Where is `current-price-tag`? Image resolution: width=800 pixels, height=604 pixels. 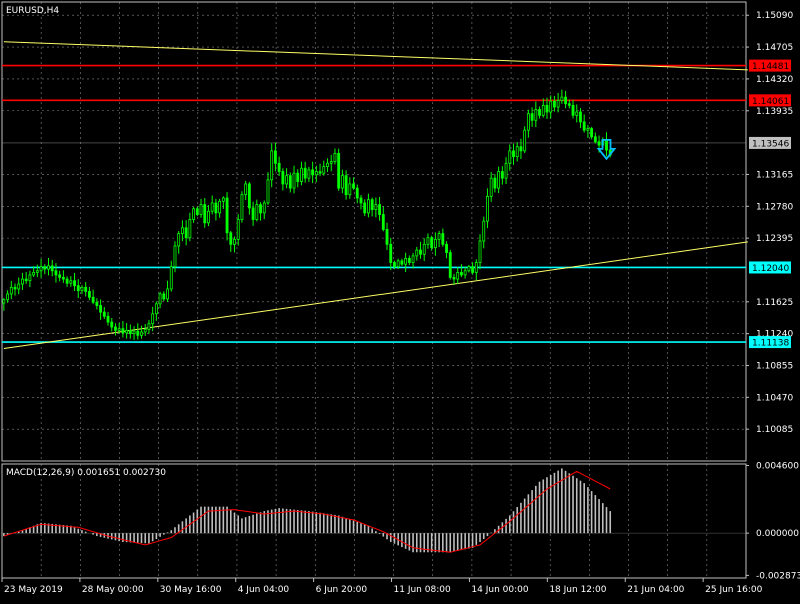 current-price-tag is located at coordinates (770, 142).